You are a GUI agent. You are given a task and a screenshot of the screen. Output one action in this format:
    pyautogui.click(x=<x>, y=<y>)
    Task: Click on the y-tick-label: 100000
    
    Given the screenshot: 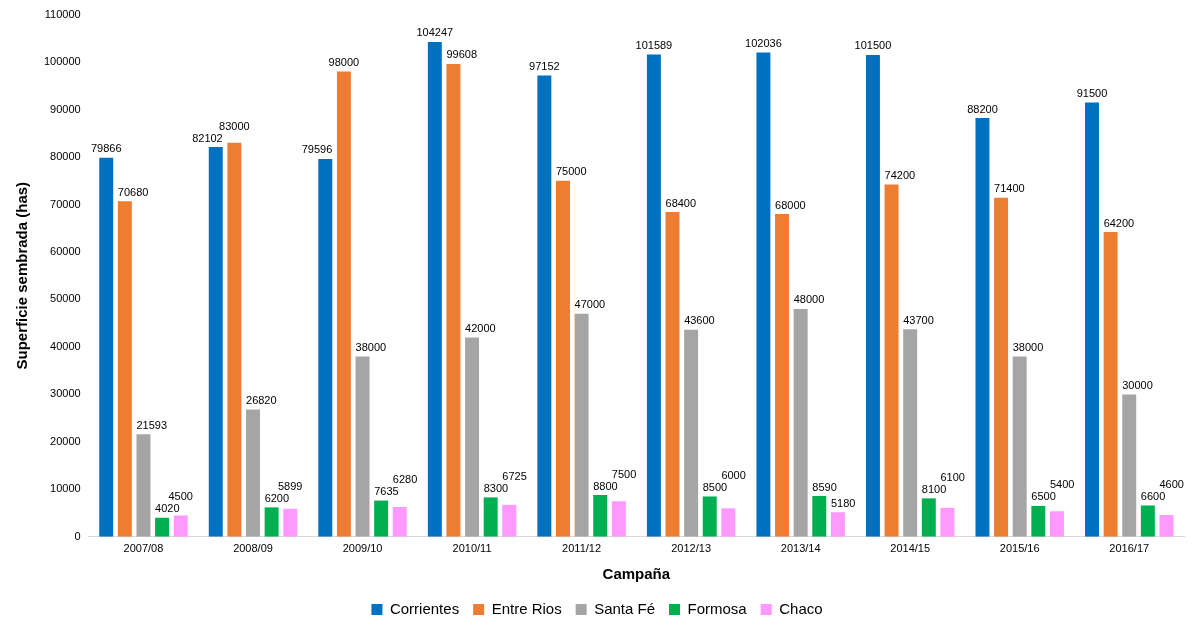 What is the action you would take?
    pyautogui.click(x=62, y=61)
    